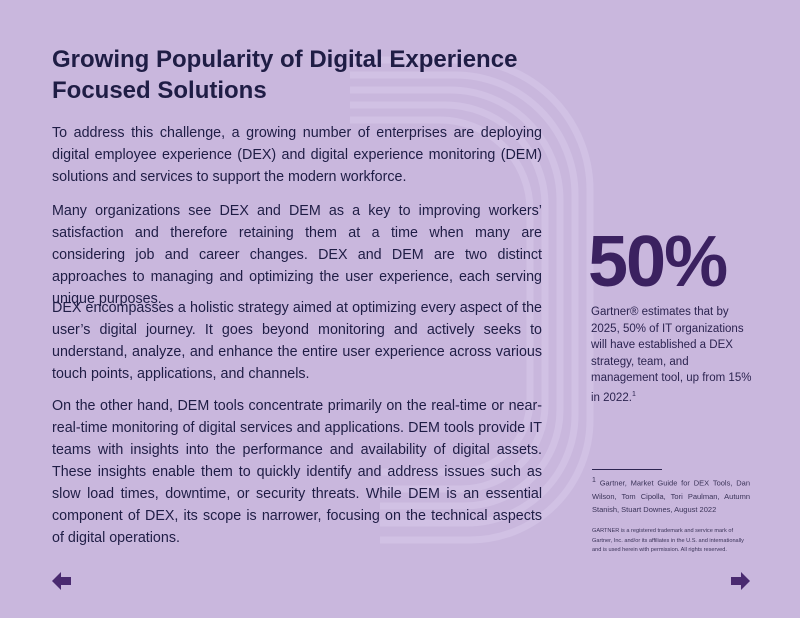 The height and width of the screenshot is (618, 800). I want to click on footnote-ref: 1, so click(633, 394).